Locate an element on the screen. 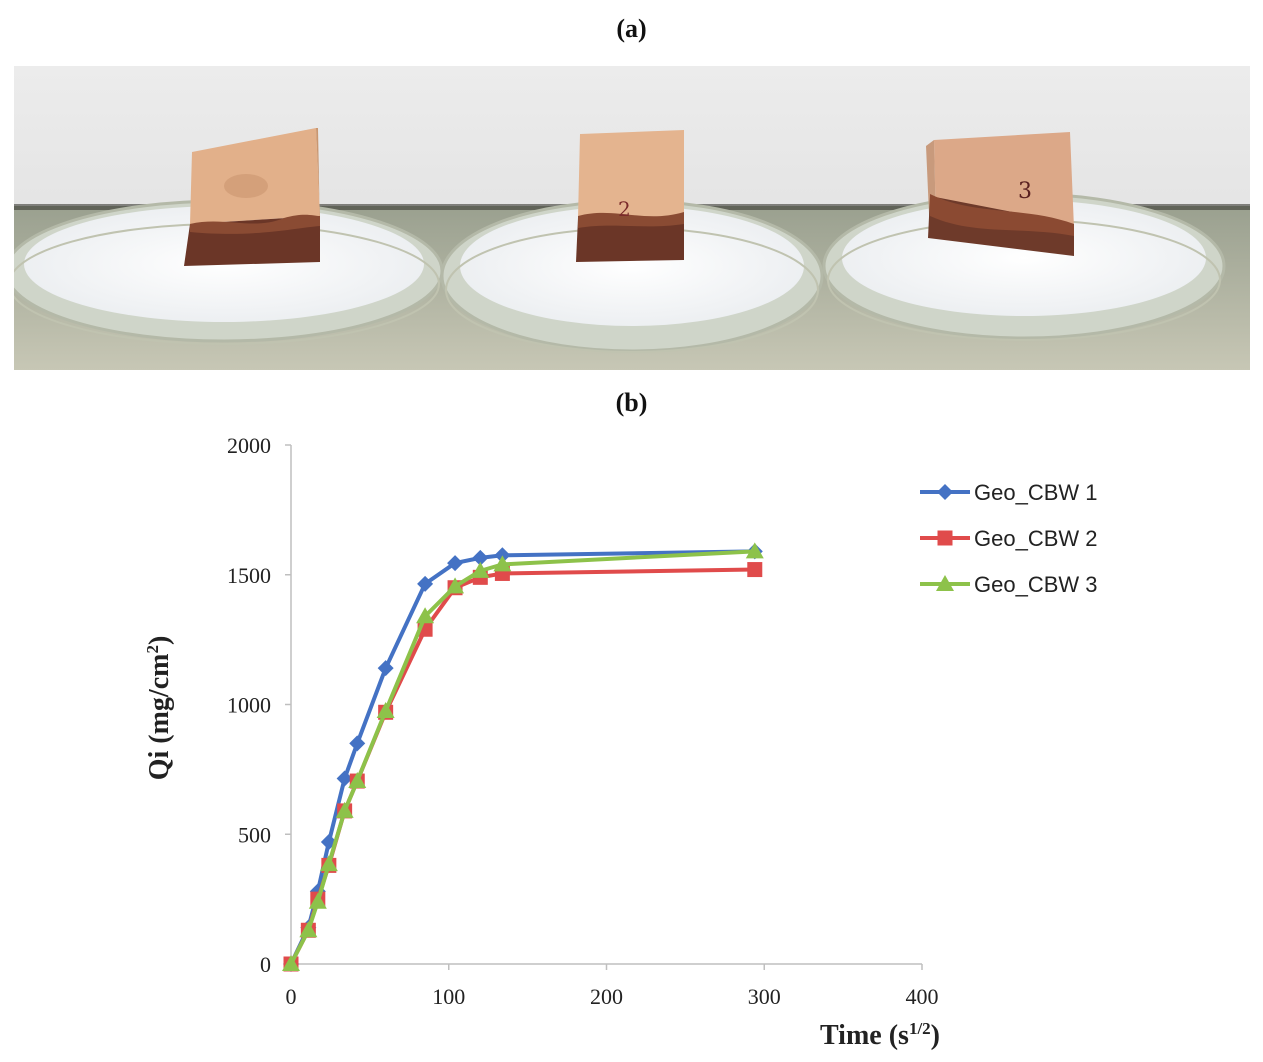  sample-mark-2: 2 is located at coordinates (624, 209).